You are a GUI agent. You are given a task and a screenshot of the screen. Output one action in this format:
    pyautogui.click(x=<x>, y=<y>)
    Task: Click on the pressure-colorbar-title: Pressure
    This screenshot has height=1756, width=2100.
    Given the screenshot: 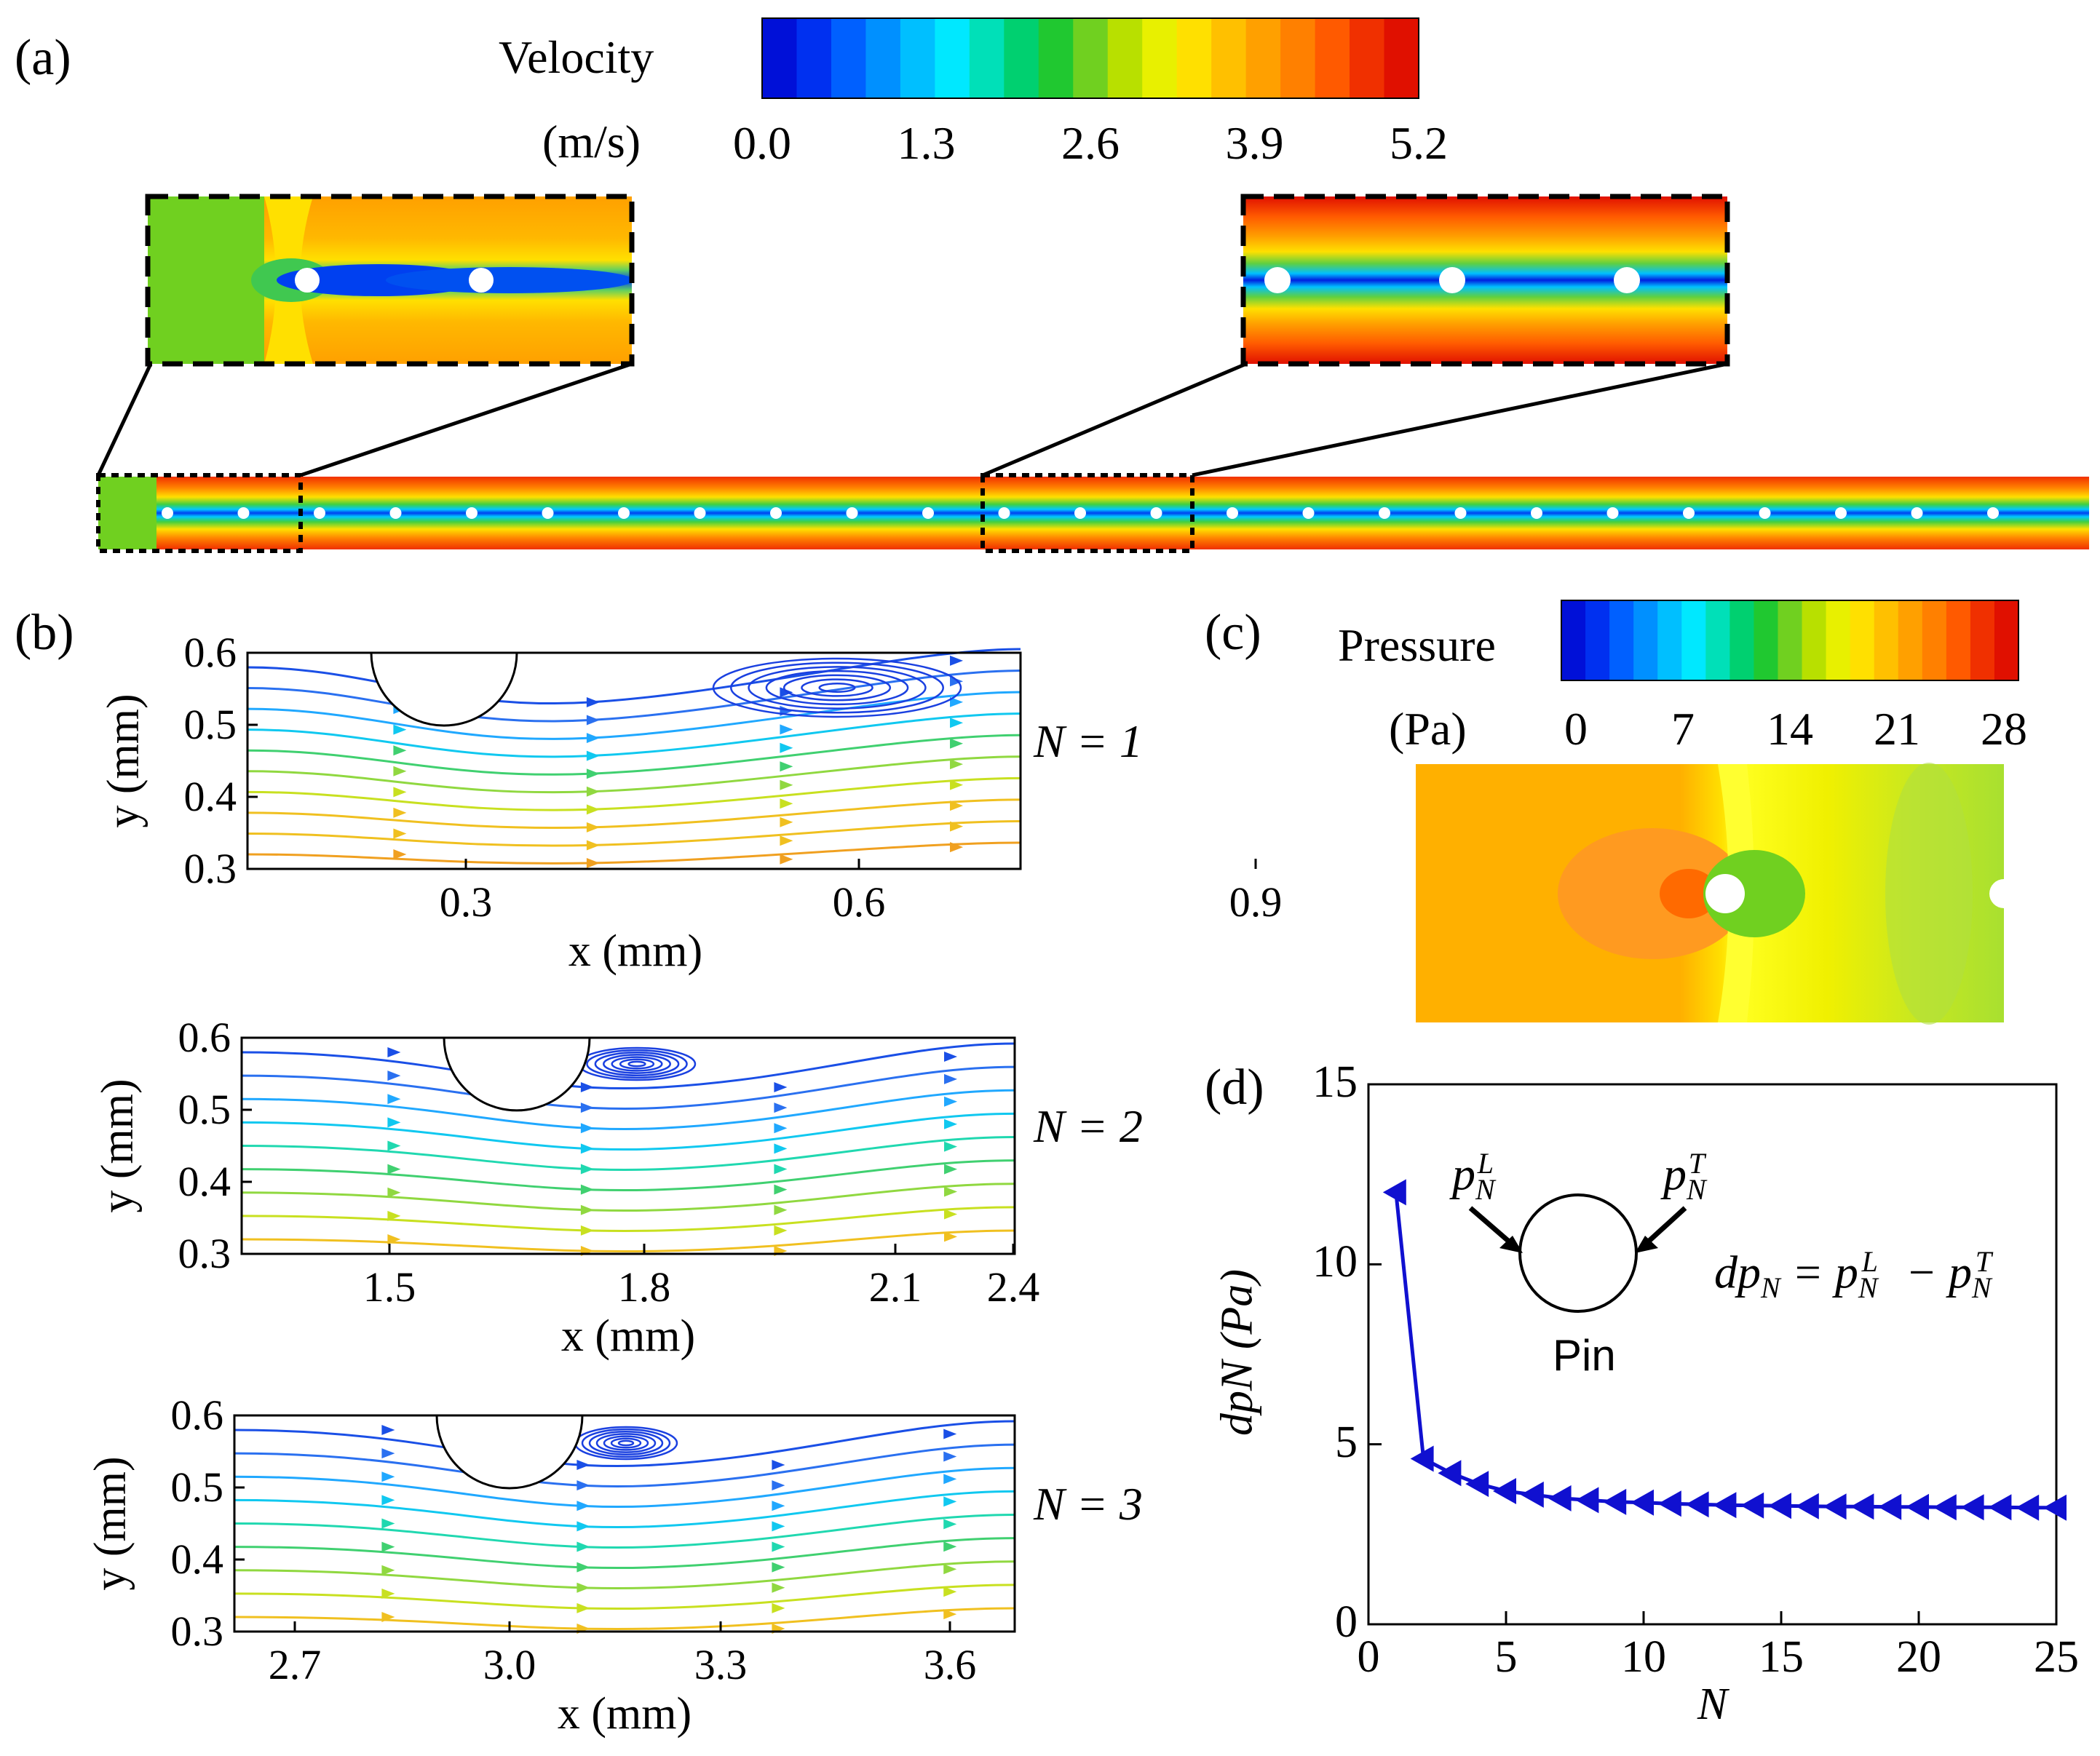 What is the action you would take?
    pyautogui.click(x=1417, y=645)
    